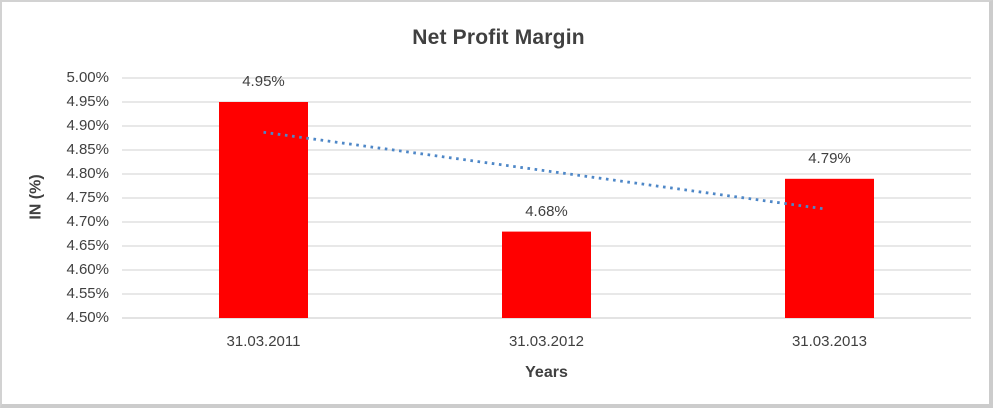 The image size is (993, 408). I want to click on y-tick-label: 4.85%, so click(87, 149).